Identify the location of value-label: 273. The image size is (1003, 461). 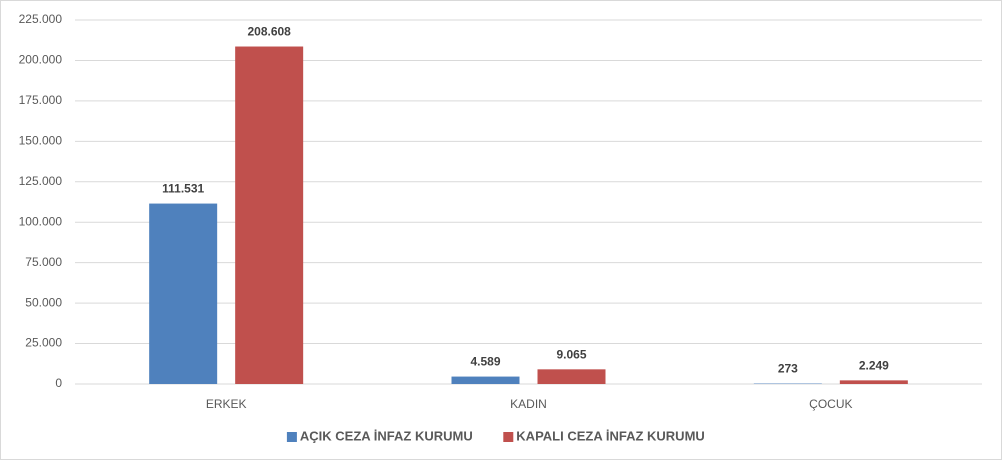
(788, 369).